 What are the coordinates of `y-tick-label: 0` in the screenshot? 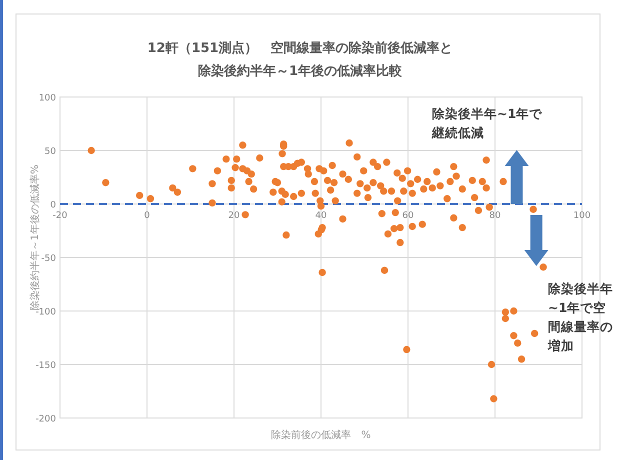 It's located at (53, 205).